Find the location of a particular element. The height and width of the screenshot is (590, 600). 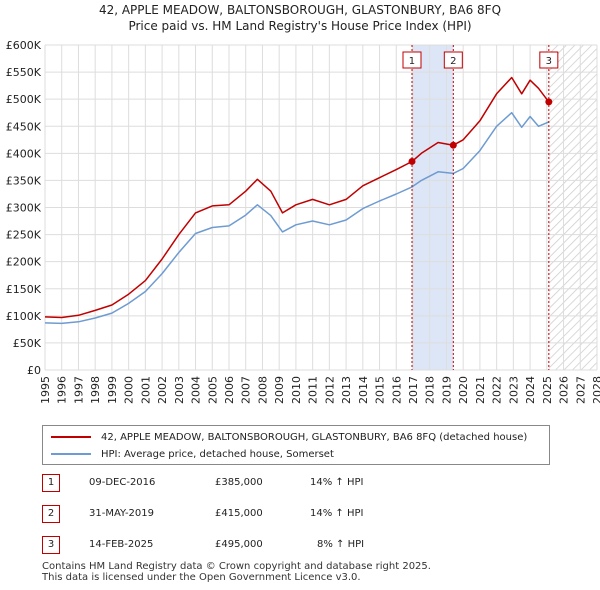

y-tick-label: £0 is located at coordinates (34, 370).